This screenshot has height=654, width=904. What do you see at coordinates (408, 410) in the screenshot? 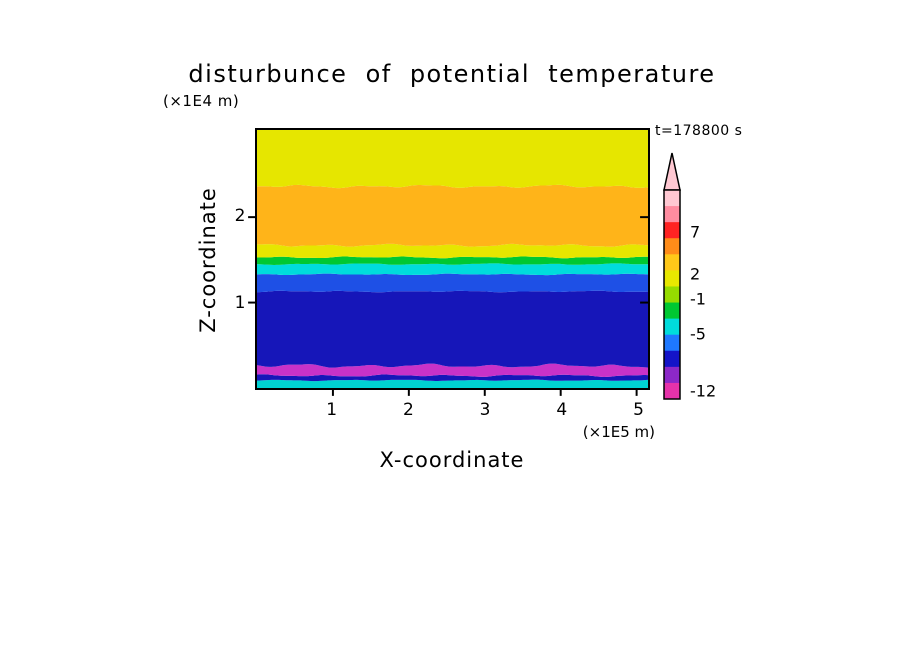
I see `x-tick-label: 2` at bounding box center [408, 410].